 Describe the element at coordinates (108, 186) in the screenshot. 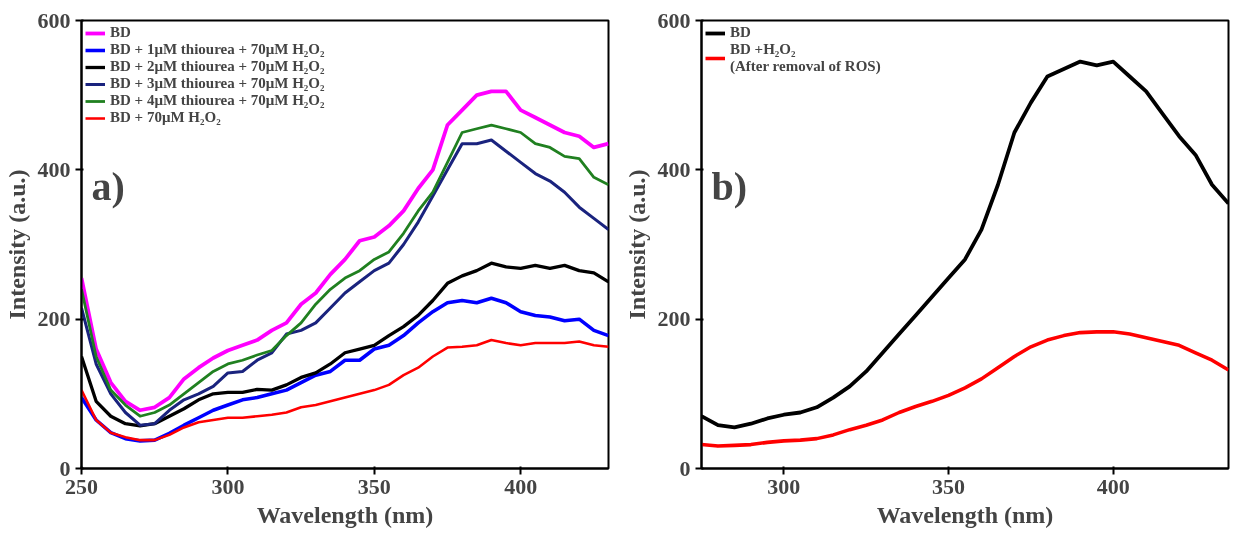

I see `annotation: a)` at that location.